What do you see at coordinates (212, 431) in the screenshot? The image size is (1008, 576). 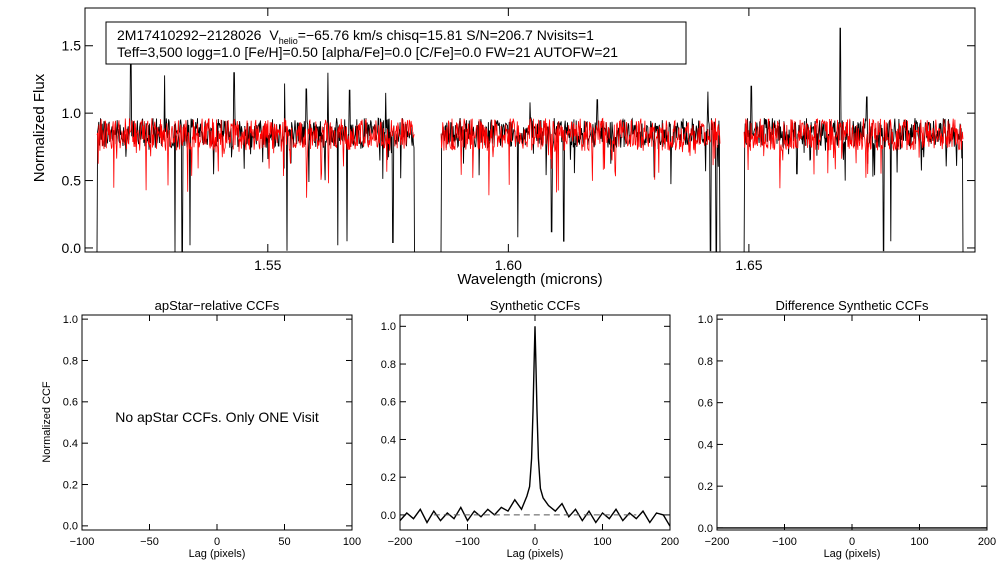 I see `apstar-ccf-axis-ticks: −100 −50 0 50 100 0.0 0.2 0.4 0.6 0.8 1.0` at bounding box center [212, 431].